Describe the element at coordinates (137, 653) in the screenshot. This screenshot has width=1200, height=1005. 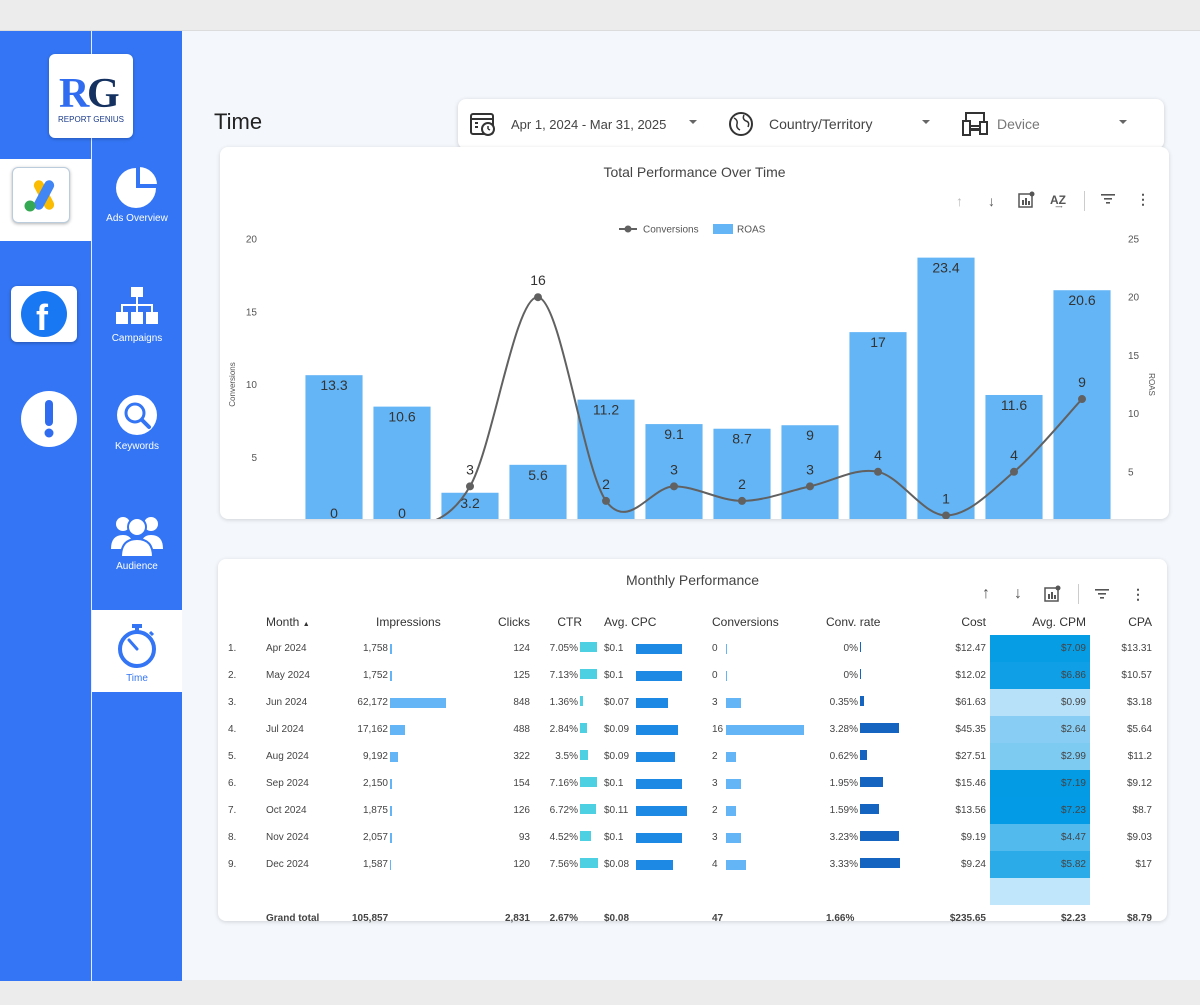
I see `nav-time: Time` at that location.